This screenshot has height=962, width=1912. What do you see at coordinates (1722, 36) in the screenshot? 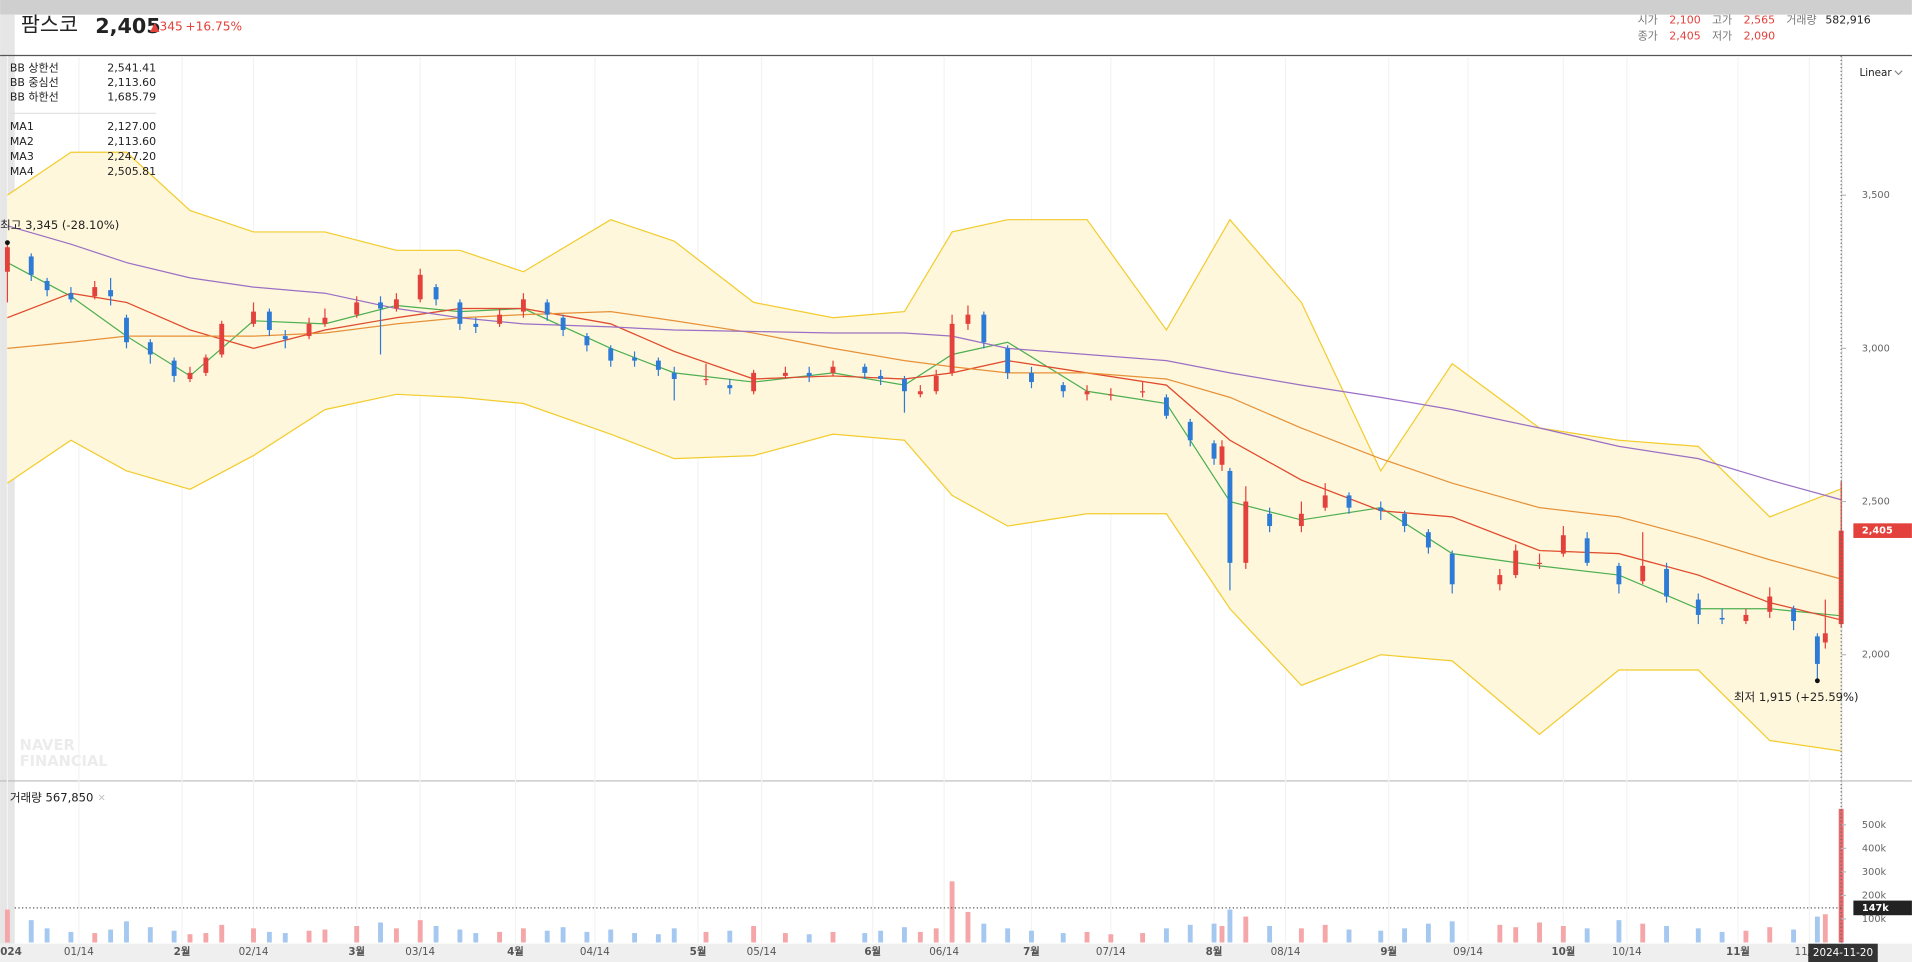
I see `quote-label: 저가` at bounding box center [1722, 36].